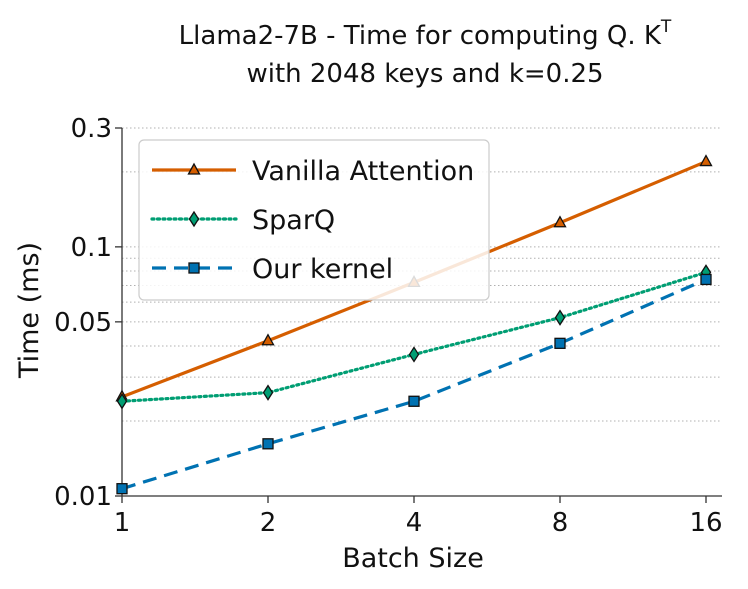 The height and width of the screenshot is (589, 748). What do you see at coordinates (413, 558) in the screenshot?
I see `x-axis-label: Batch Size` at bounding box center [413, 558].